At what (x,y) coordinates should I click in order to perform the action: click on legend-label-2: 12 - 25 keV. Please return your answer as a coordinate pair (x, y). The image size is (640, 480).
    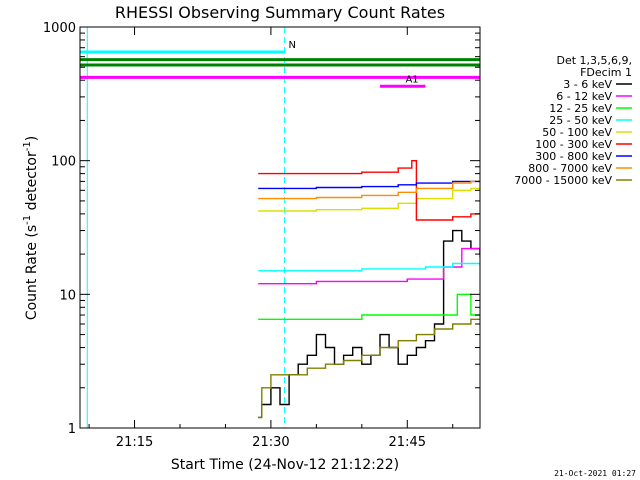
    Looking at the image, I should click on (580, 108).